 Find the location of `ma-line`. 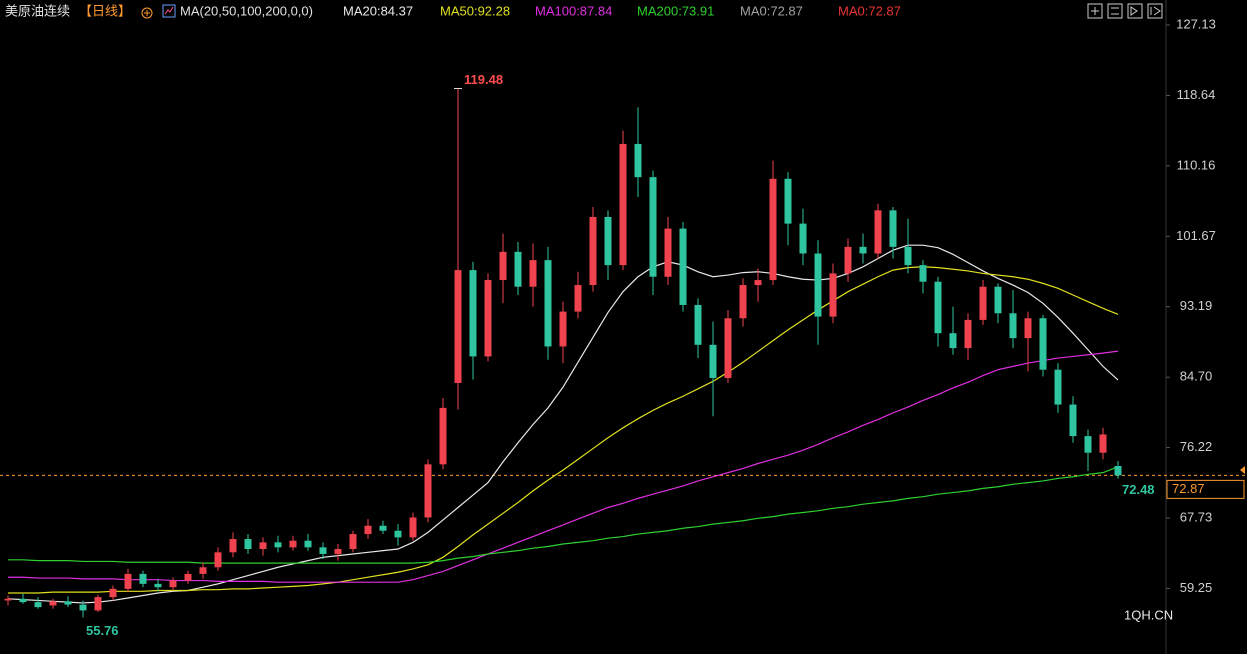

ma-line is located at coordinates (563, 515).